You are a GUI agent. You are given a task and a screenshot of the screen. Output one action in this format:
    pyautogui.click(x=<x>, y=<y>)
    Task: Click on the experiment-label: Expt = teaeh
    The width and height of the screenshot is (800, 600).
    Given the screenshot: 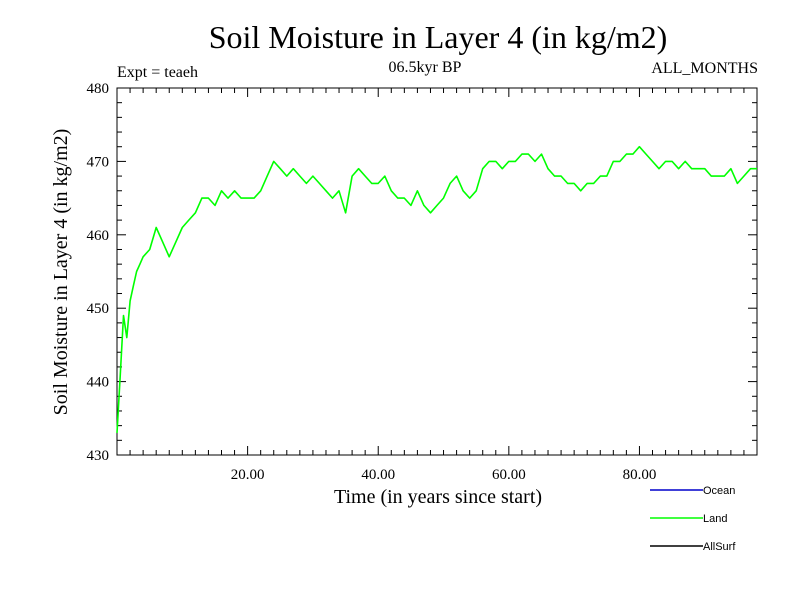 What is the action you would take?
    pyautogui.click(x=157, y=72)
    